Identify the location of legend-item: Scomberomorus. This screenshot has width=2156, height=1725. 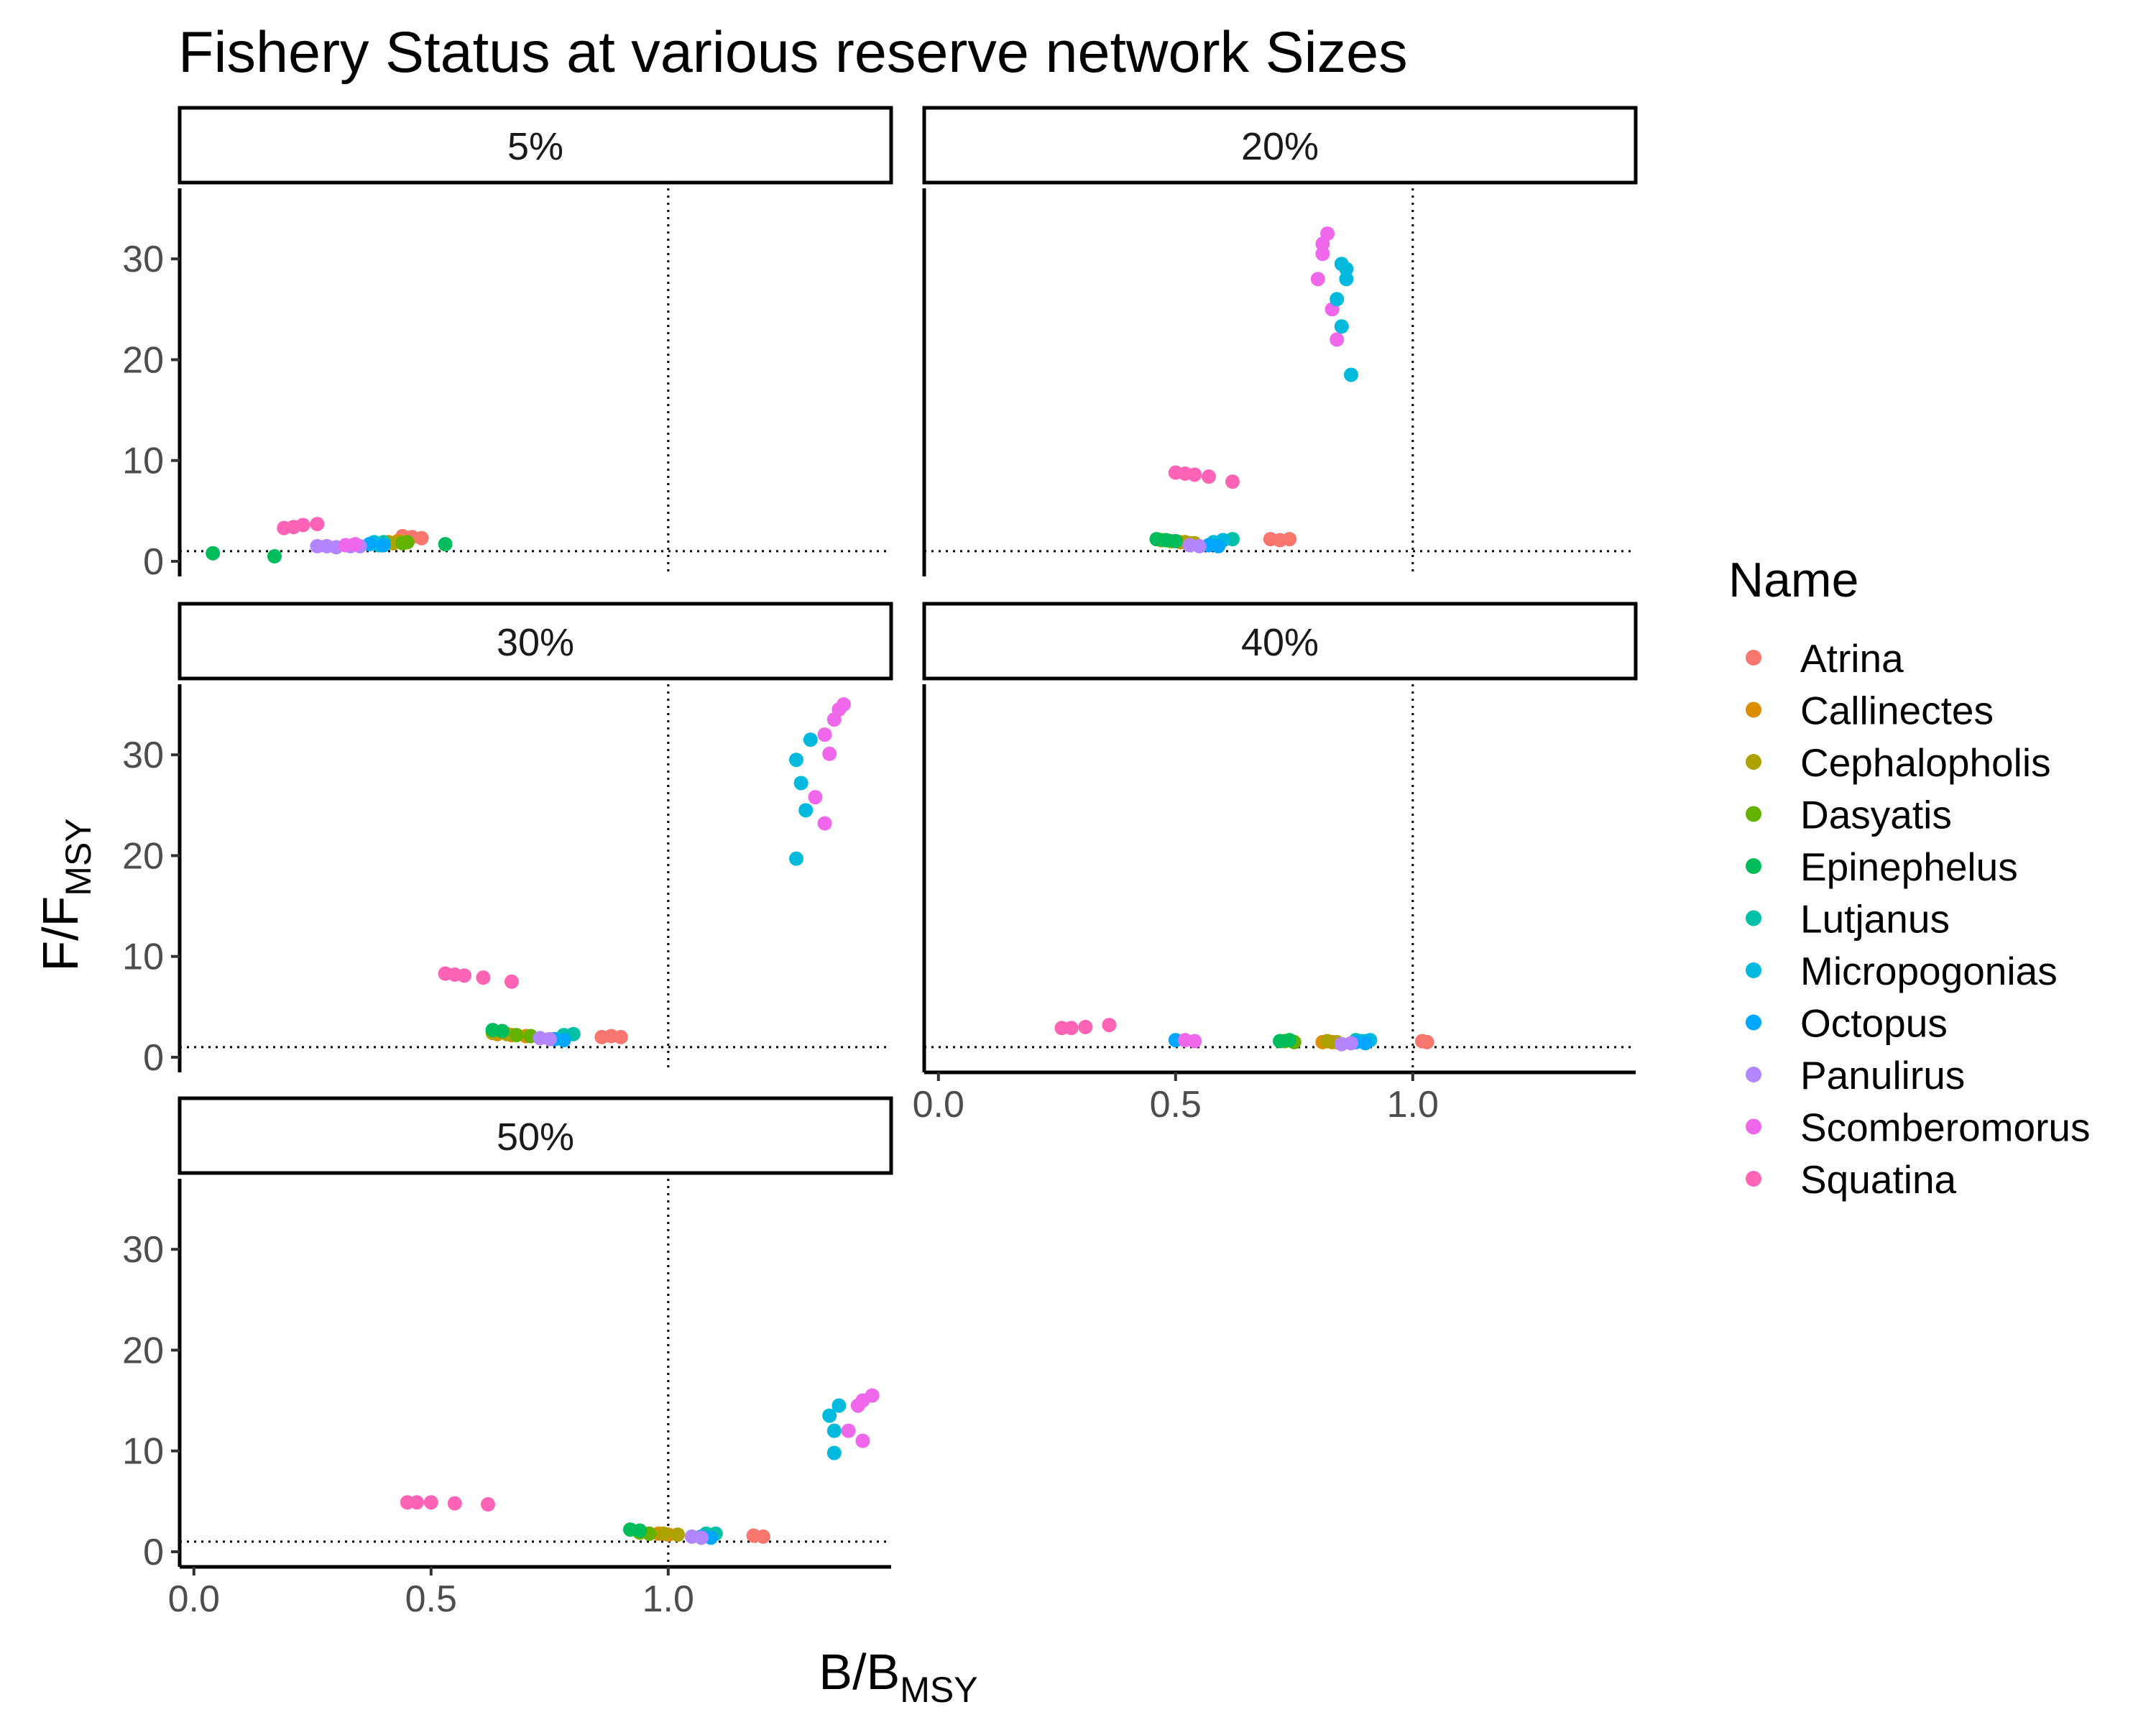
(1918, 1127).